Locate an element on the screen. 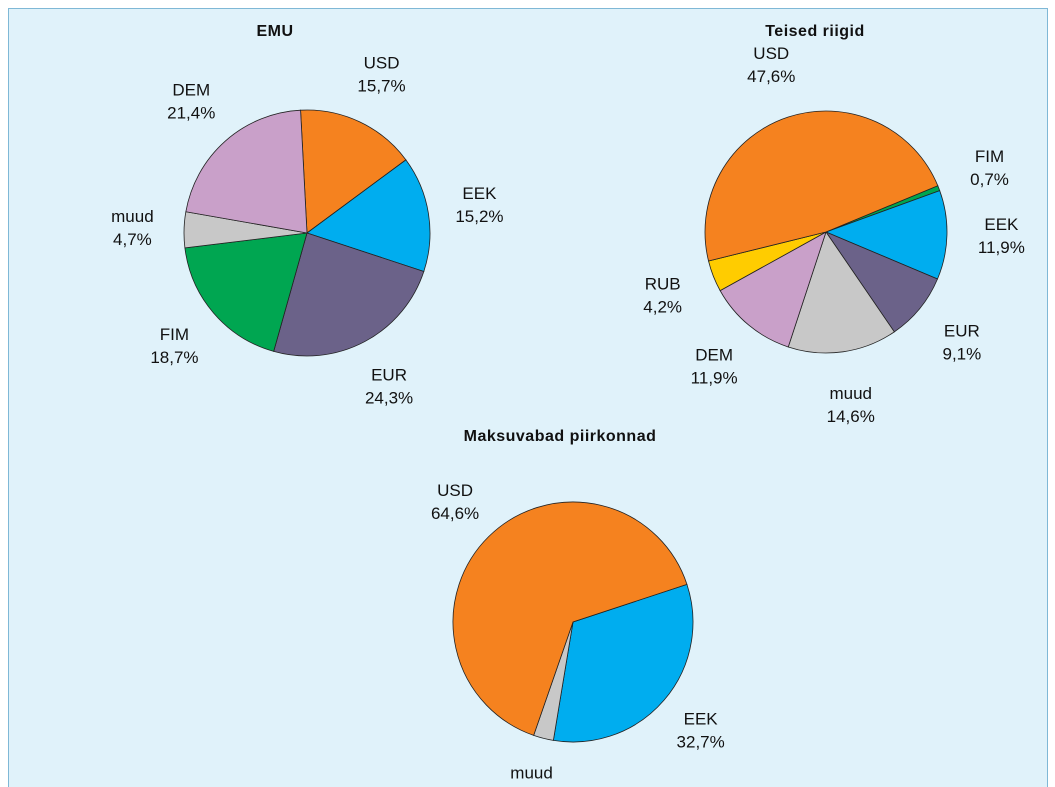  slice-value: 0,7% is located at coordinates (989, 179).